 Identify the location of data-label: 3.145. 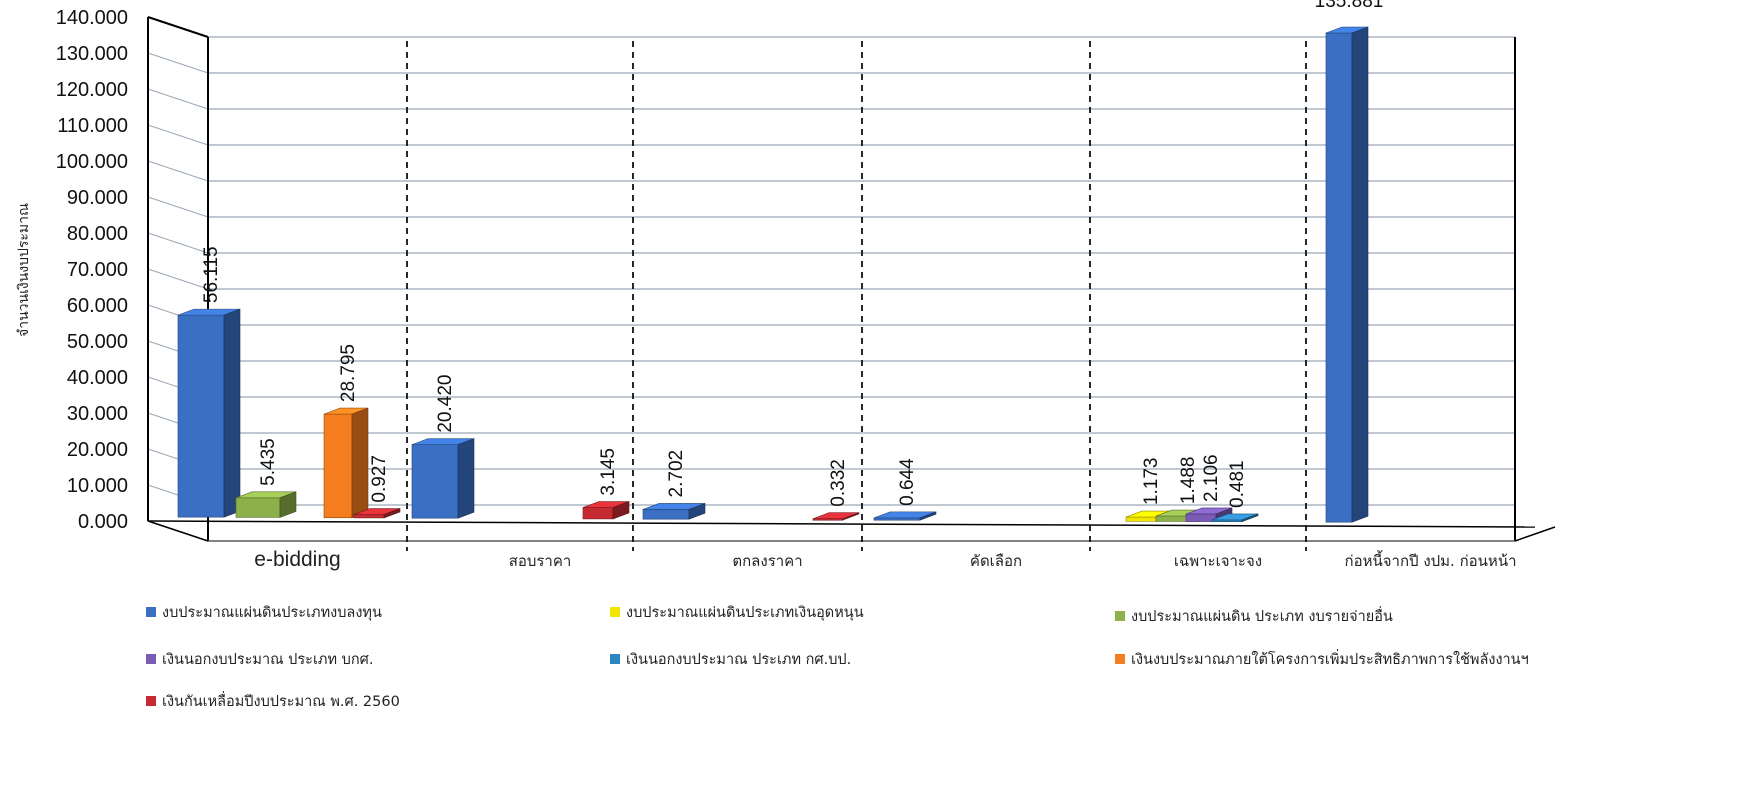
(608, 472).